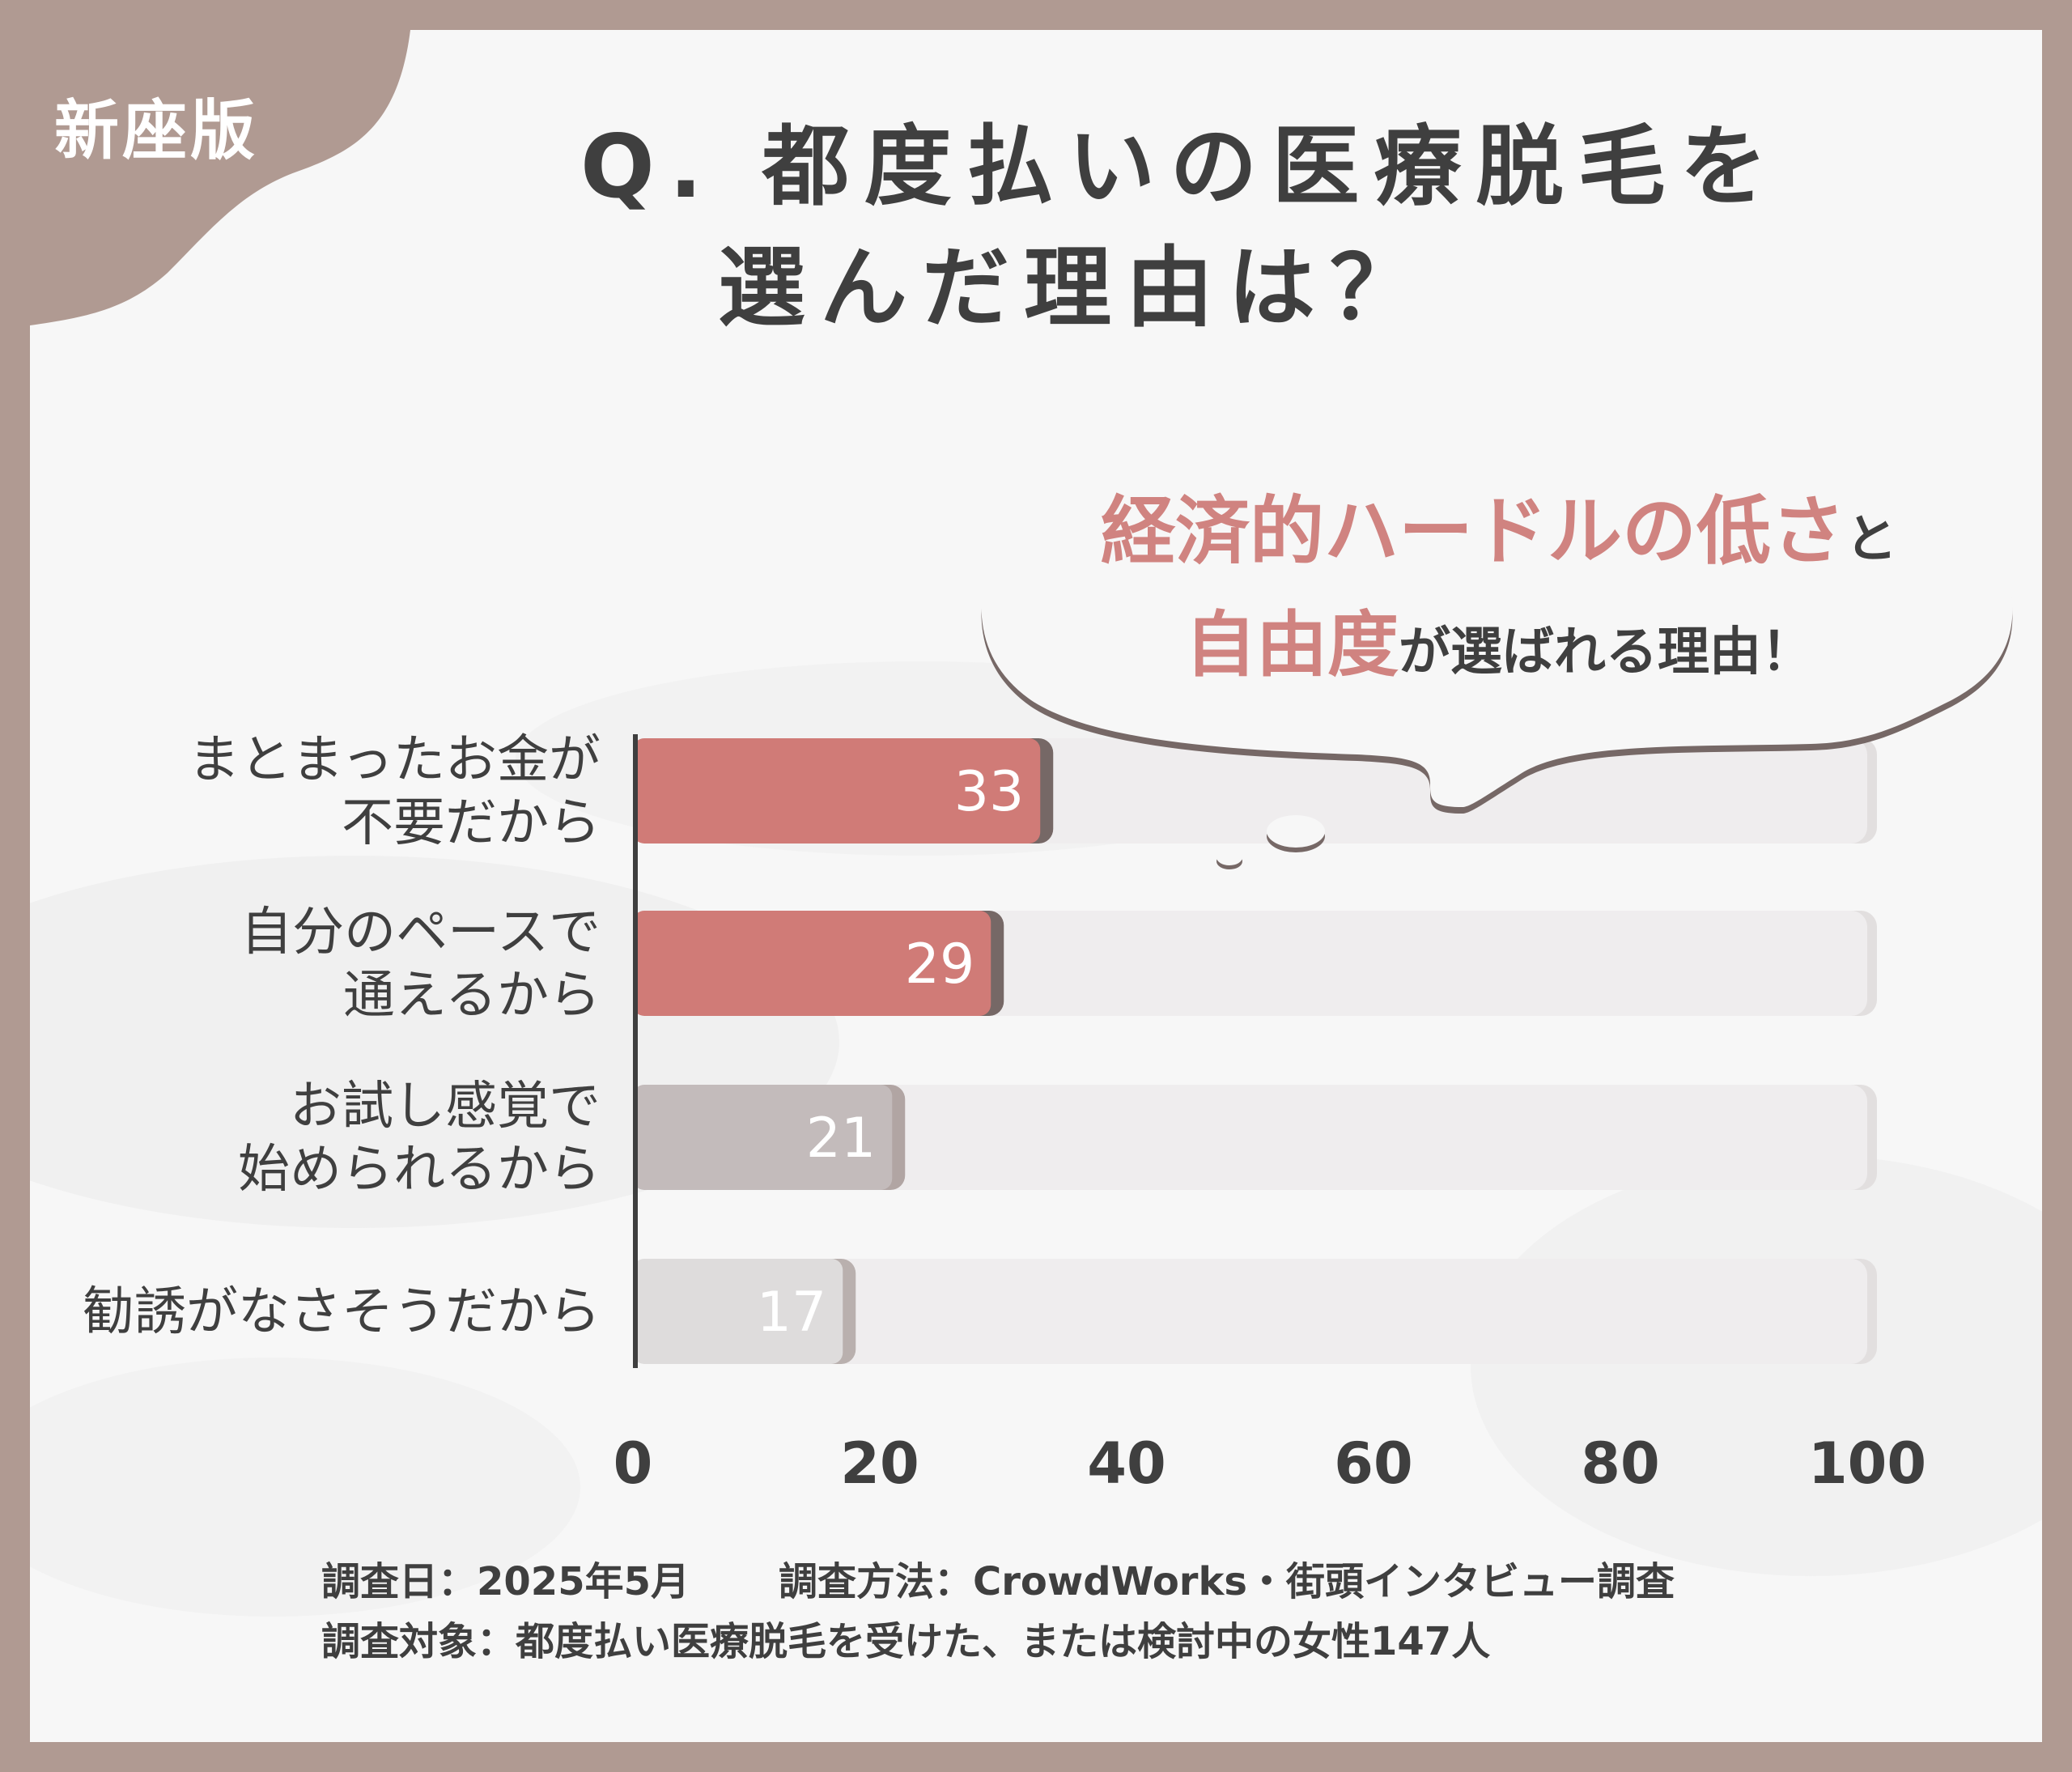 Image resolution: width=2072 pixels, height=1772 pixels. I want to click on bubble-text-1: と, so click(1871, 540).